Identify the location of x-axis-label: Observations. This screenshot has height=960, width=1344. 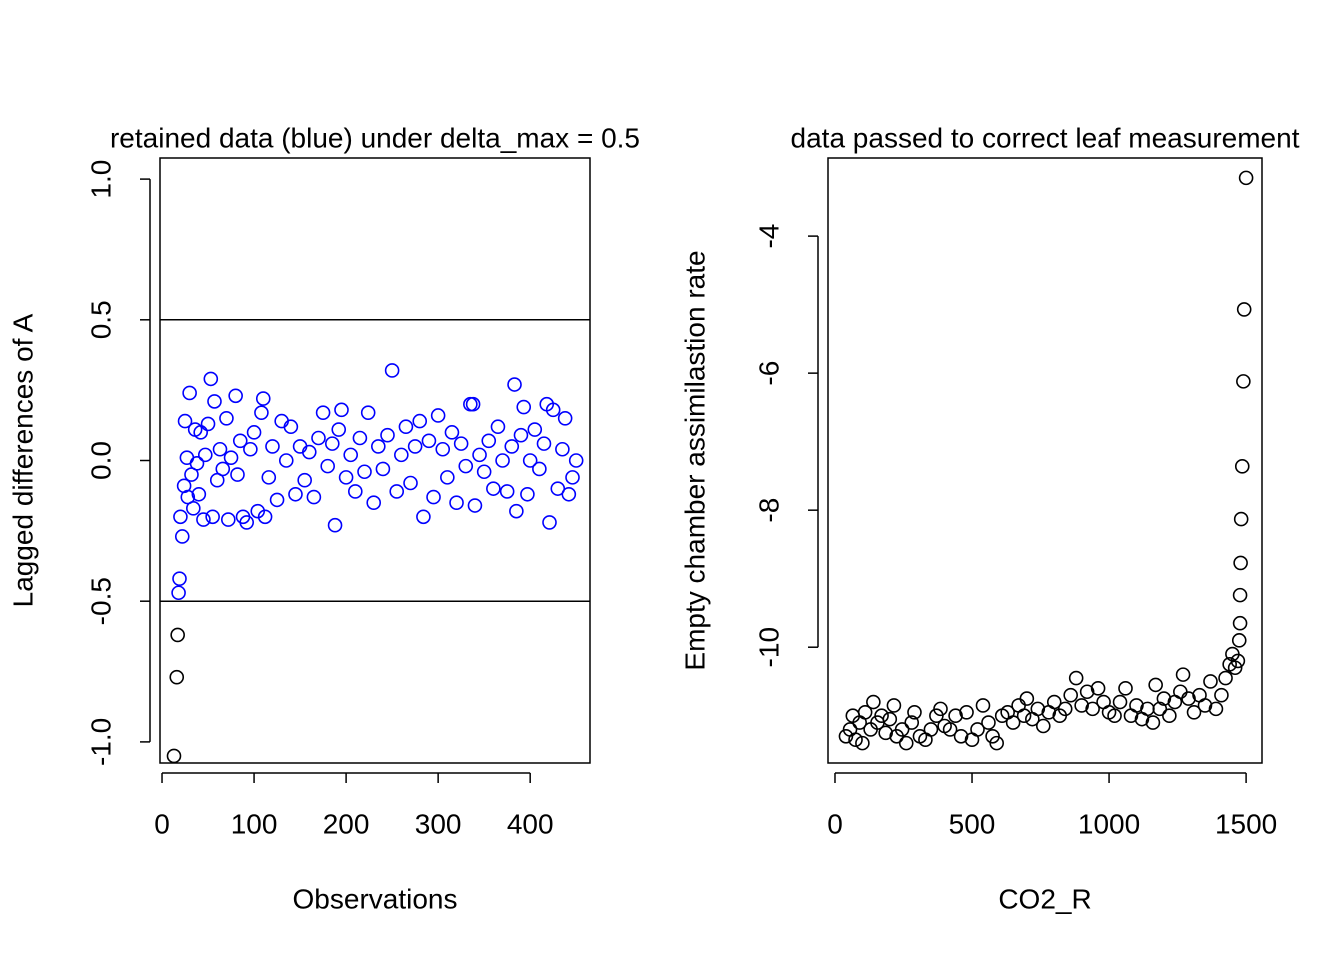
(375, 898).